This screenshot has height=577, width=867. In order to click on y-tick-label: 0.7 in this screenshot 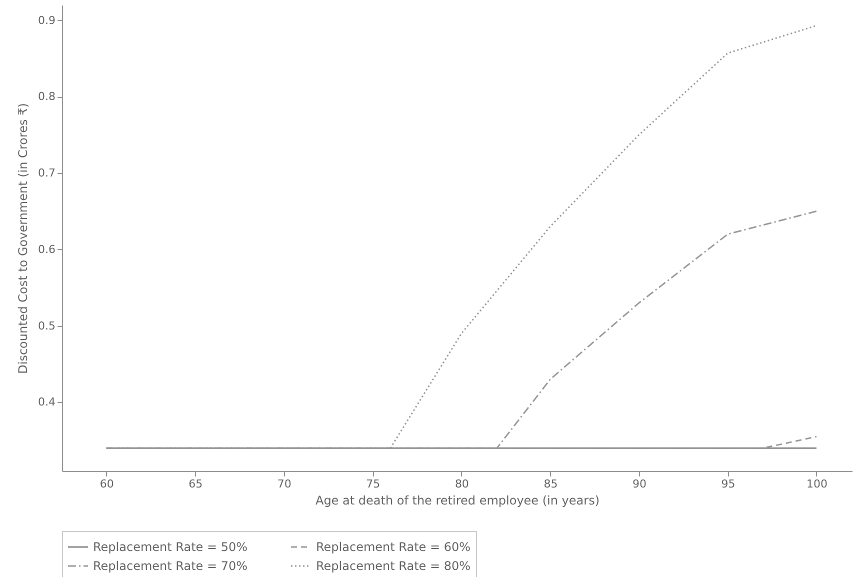, I will do `click(47, 173)`.